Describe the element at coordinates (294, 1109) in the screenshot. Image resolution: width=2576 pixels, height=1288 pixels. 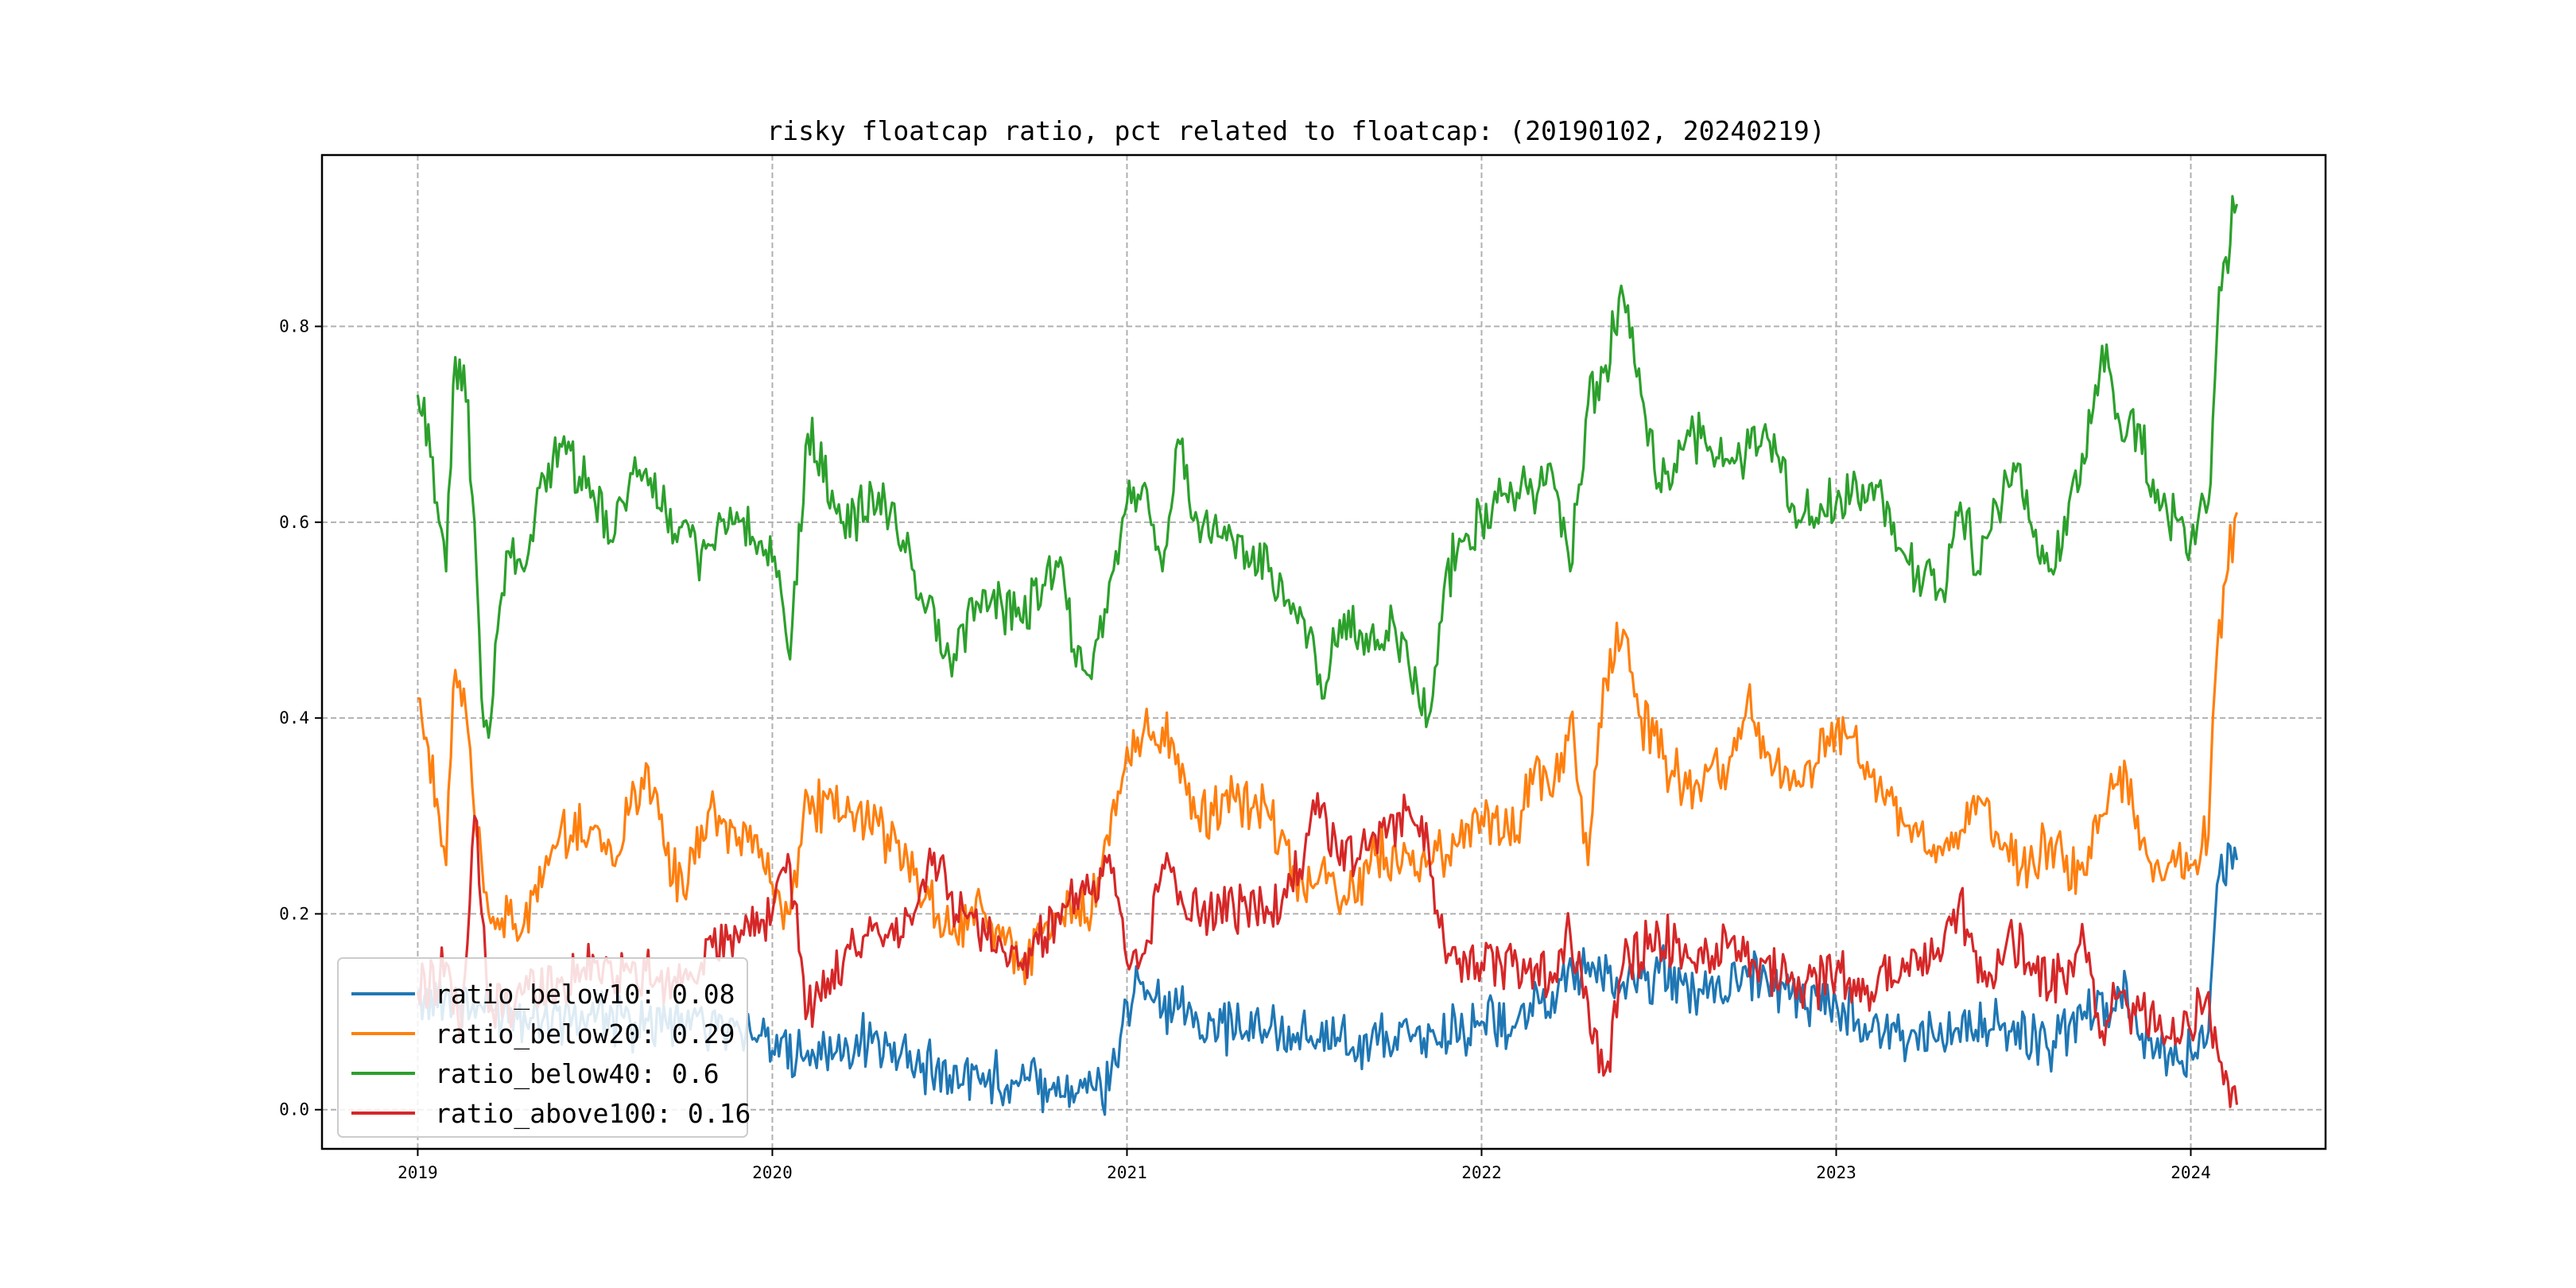
I see `y-tick-label: 0.0` at that location.